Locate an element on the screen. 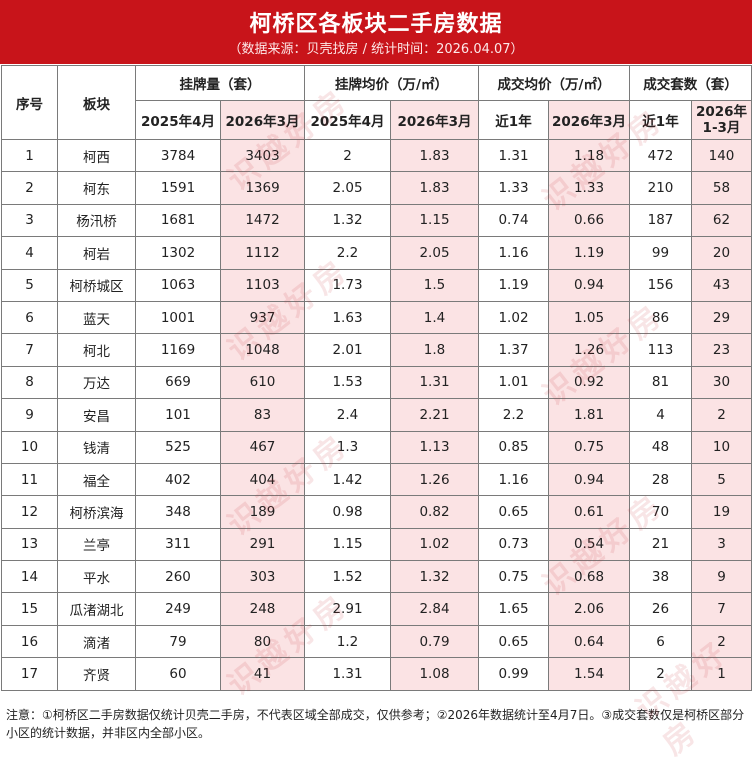 The image size is (752, 763). page-subtitle: （数据来源：贝壳找房 / 统计时间：2026.04.07） is located at coordinates (376, 49).